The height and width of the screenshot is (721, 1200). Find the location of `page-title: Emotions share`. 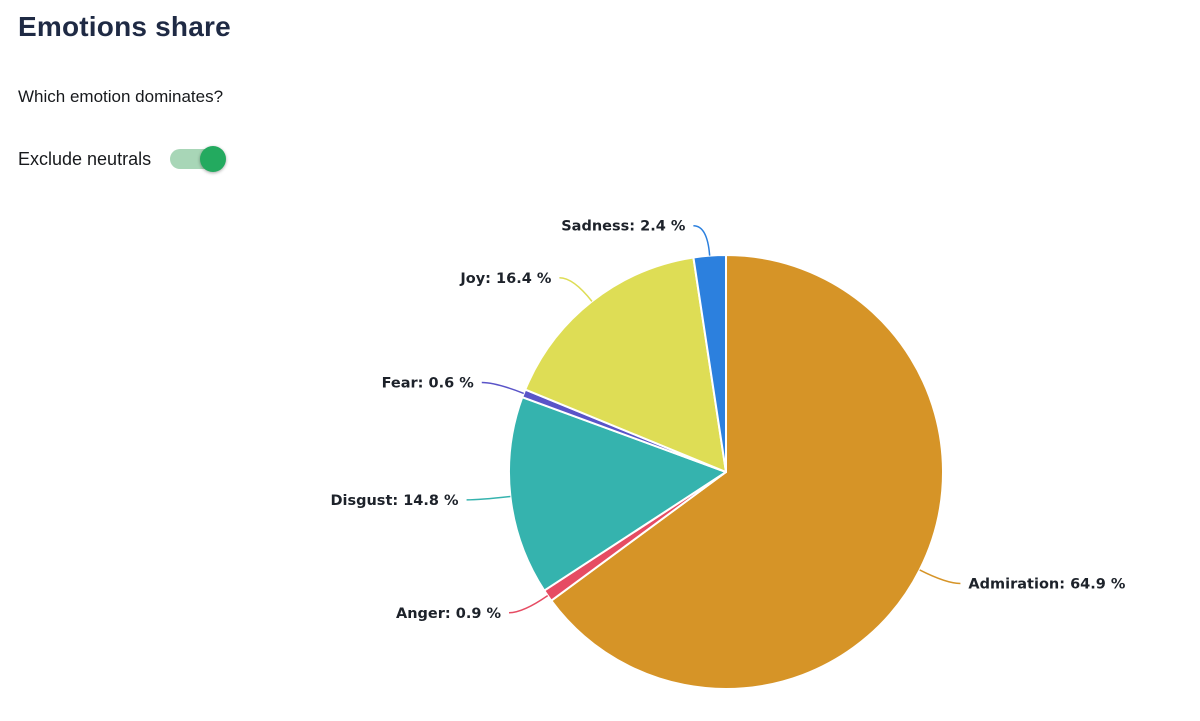

page-title: Emotions share is located at coordinates (124, 26).